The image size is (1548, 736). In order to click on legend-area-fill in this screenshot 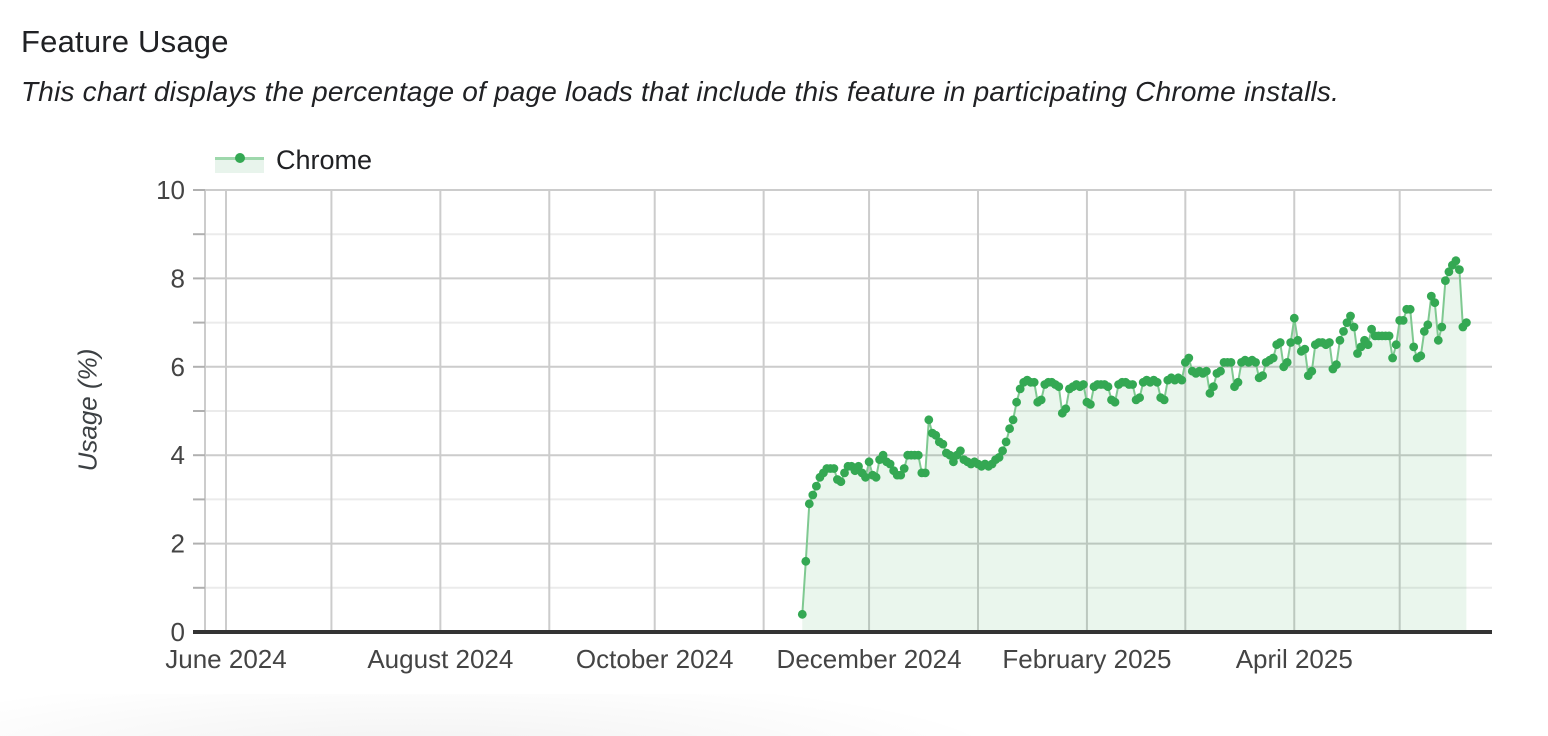, I will do `click(239, 165)`.